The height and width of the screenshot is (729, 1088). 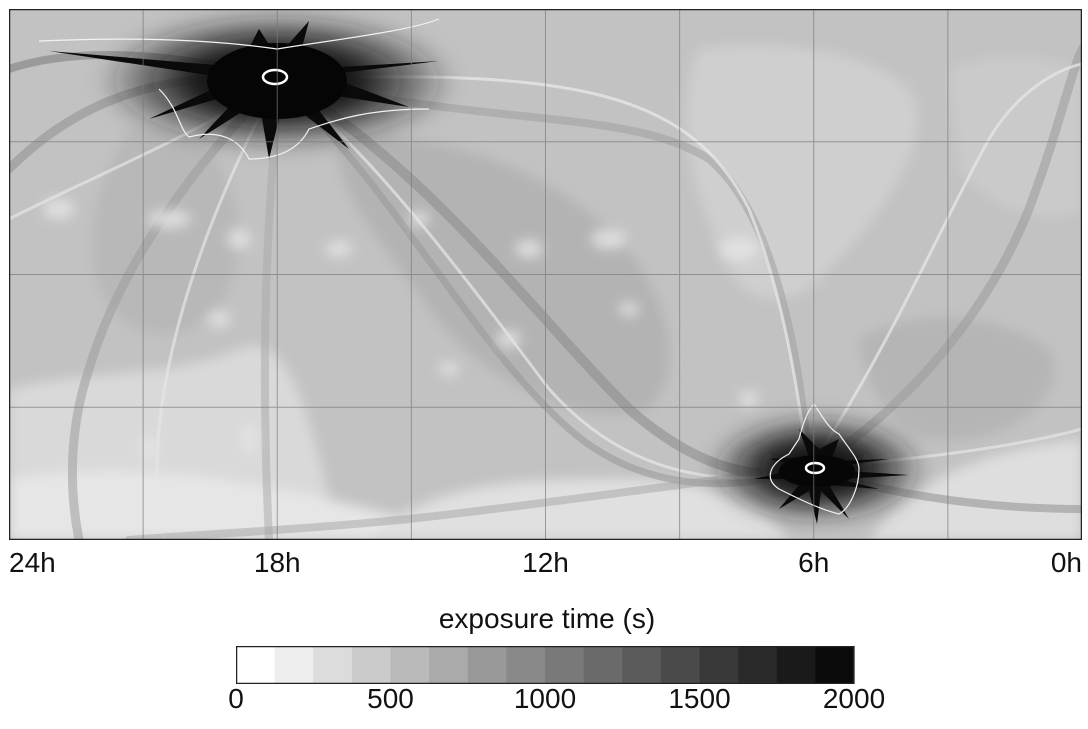 What do you see at coordinates (390, 698) in the screenshot?
I see `colorbar-tick-label: 500` at bounding box center [390, 698].